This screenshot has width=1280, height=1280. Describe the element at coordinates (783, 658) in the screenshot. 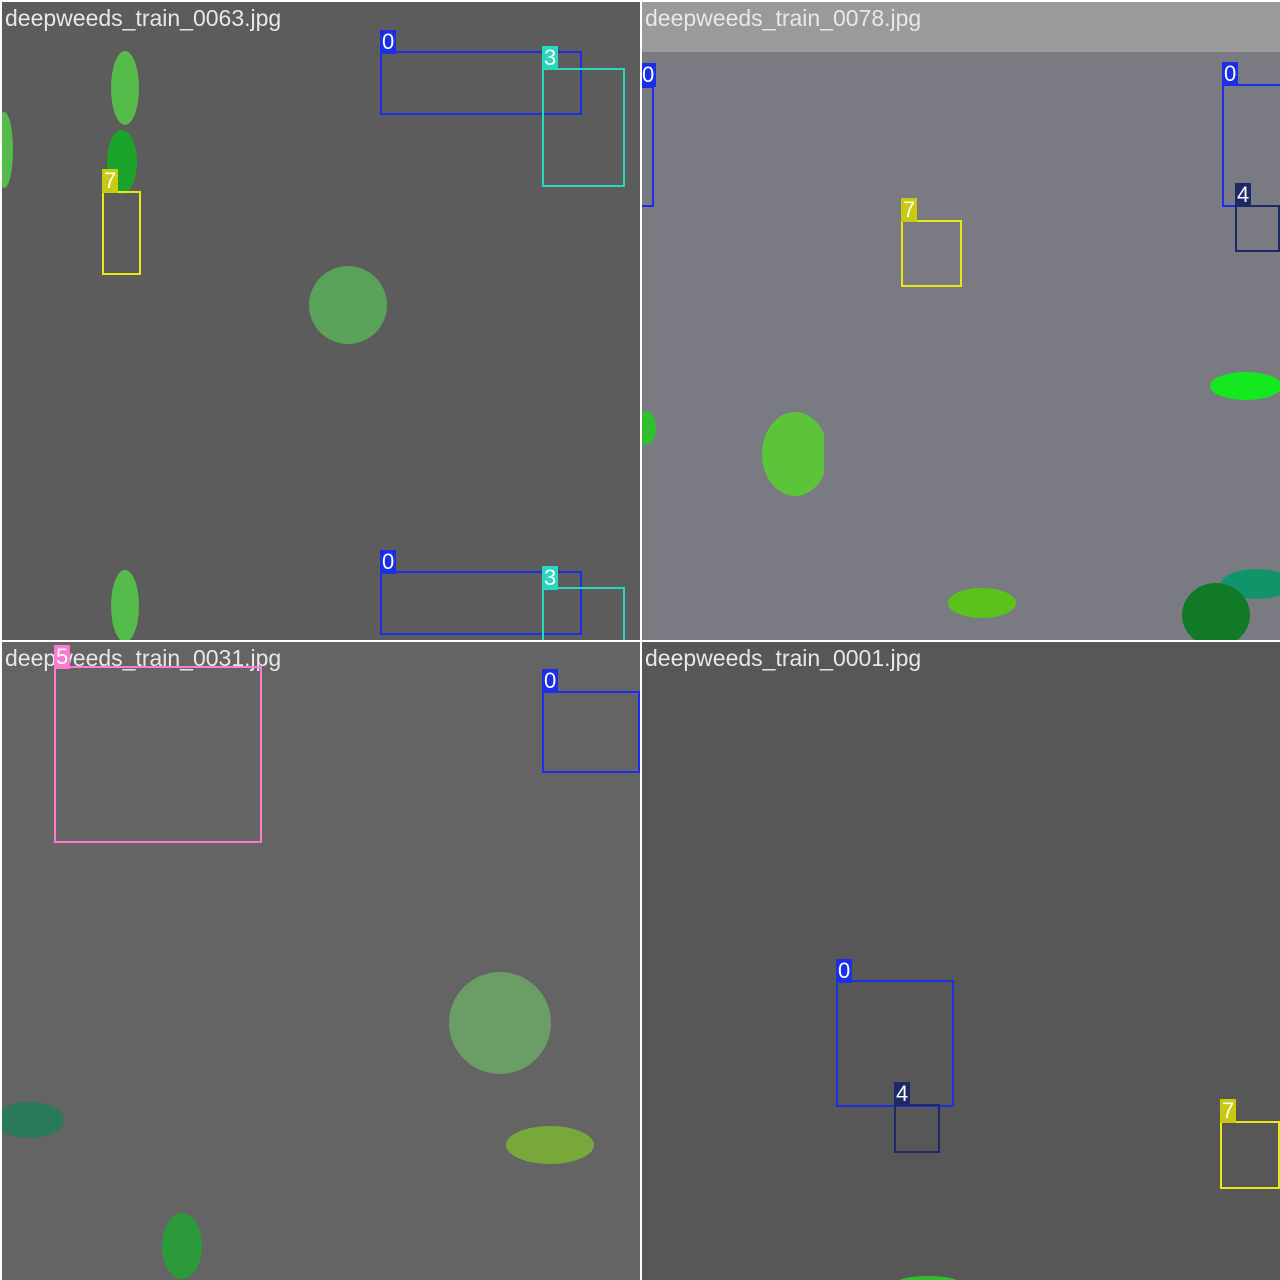

I see `image-filename: deepweeds_train_0001.jpg` at that location.